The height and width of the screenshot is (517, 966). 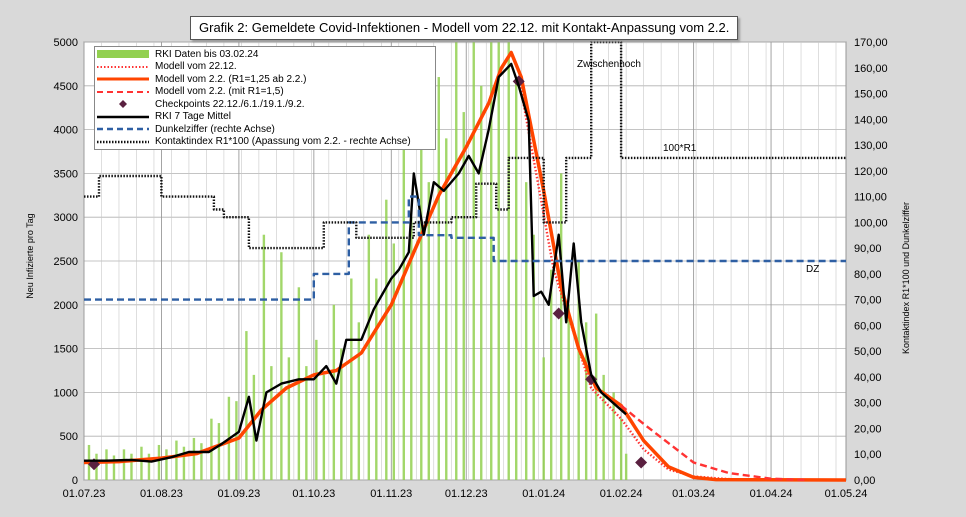 I want to click on x-tick-label: 01.03.24, so click(x=693, y=494).